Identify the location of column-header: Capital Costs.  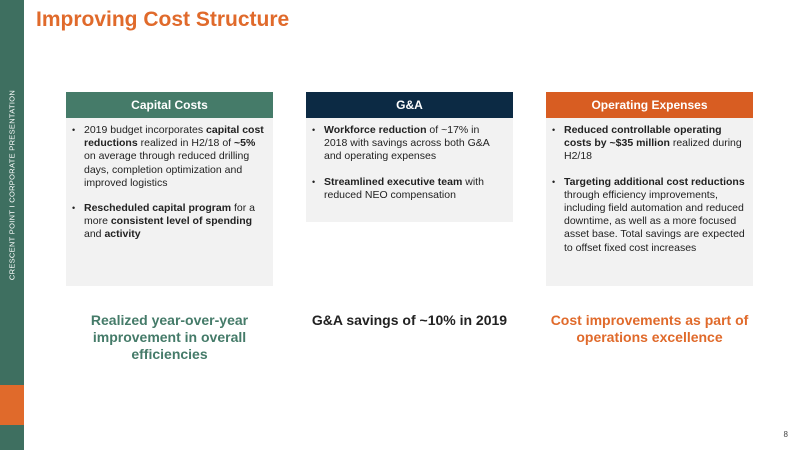
(169, 105).